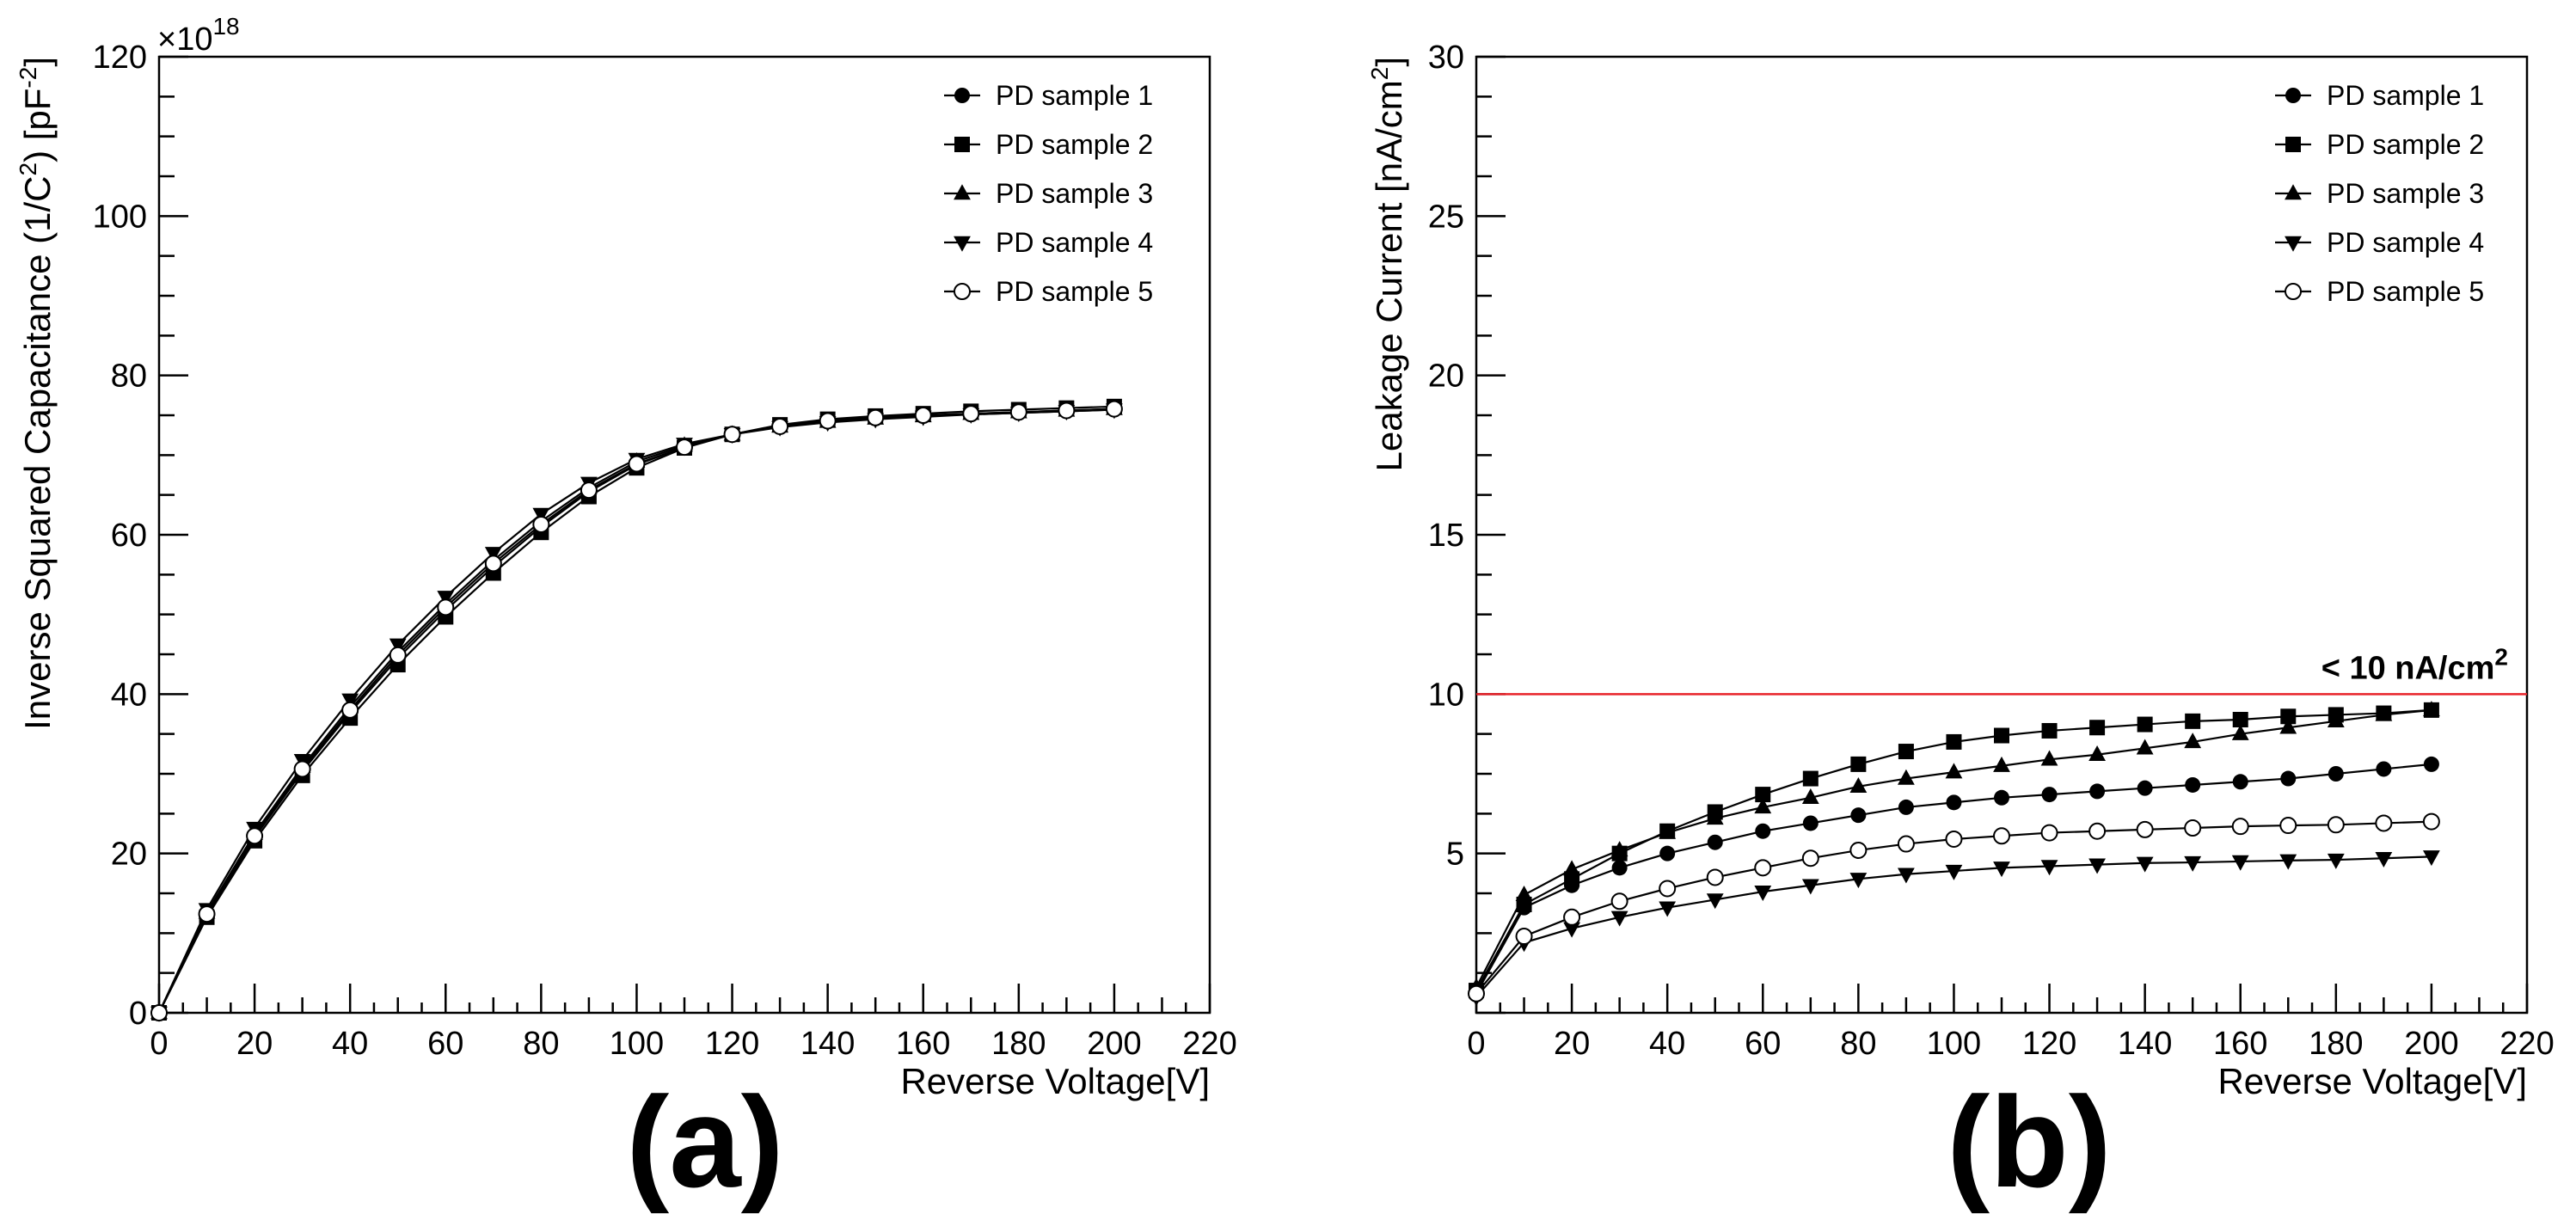  Describe the element at coordinates (923, 1044) in the screenshot. I see `x-tick-label: 160` at that location.